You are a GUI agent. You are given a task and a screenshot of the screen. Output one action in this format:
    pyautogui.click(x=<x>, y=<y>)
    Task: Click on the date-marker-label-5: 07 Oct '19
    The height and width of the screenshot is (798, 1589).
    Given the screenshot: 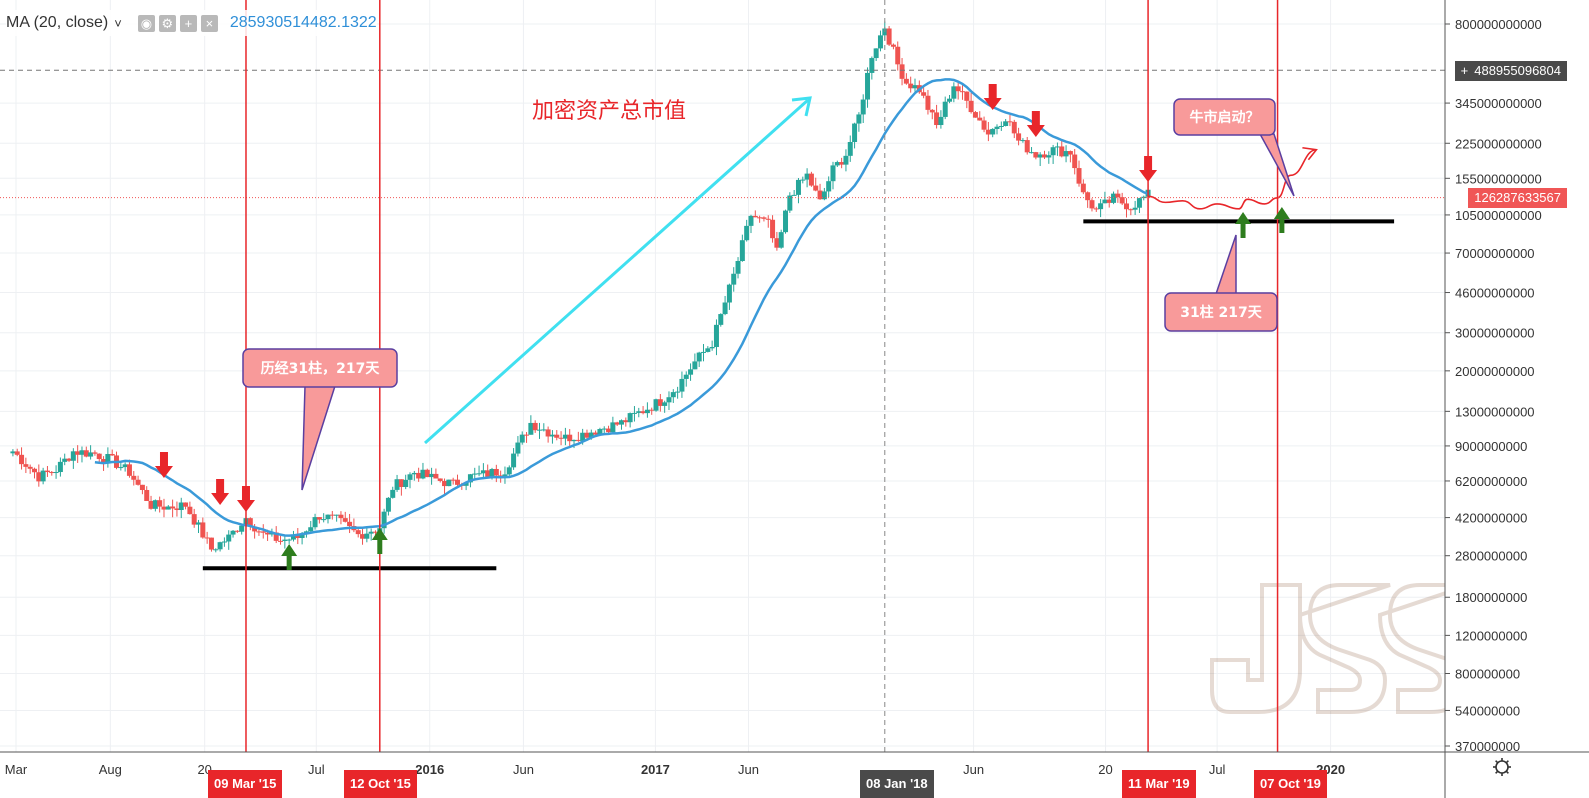 What is the action you would take?
    pyautogui.click(x=1290, y=784)
    